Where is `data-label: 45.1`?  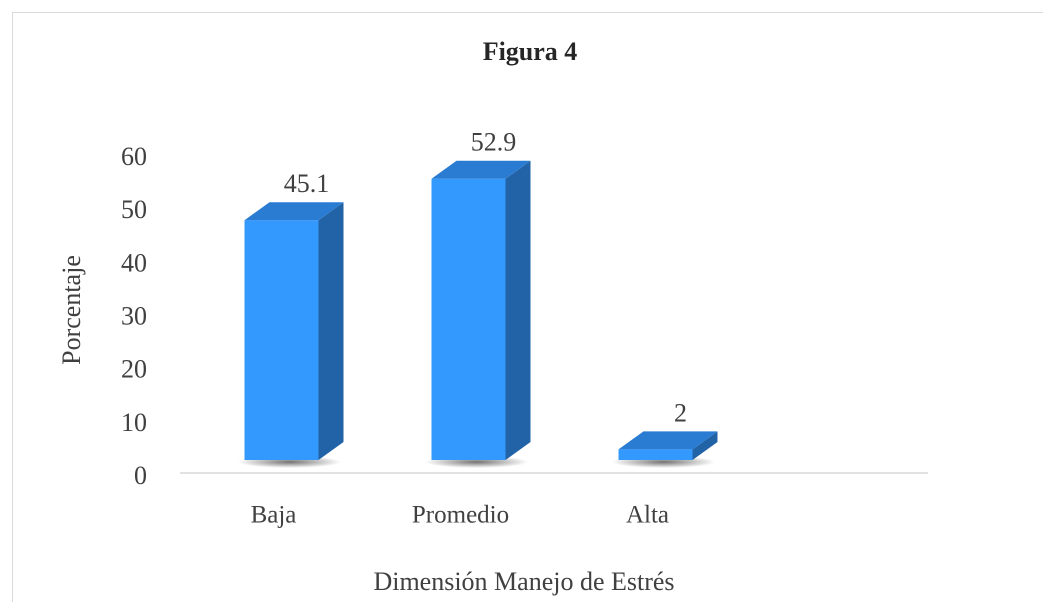 data-label: 45.1 is located at coordinates (307, 183).